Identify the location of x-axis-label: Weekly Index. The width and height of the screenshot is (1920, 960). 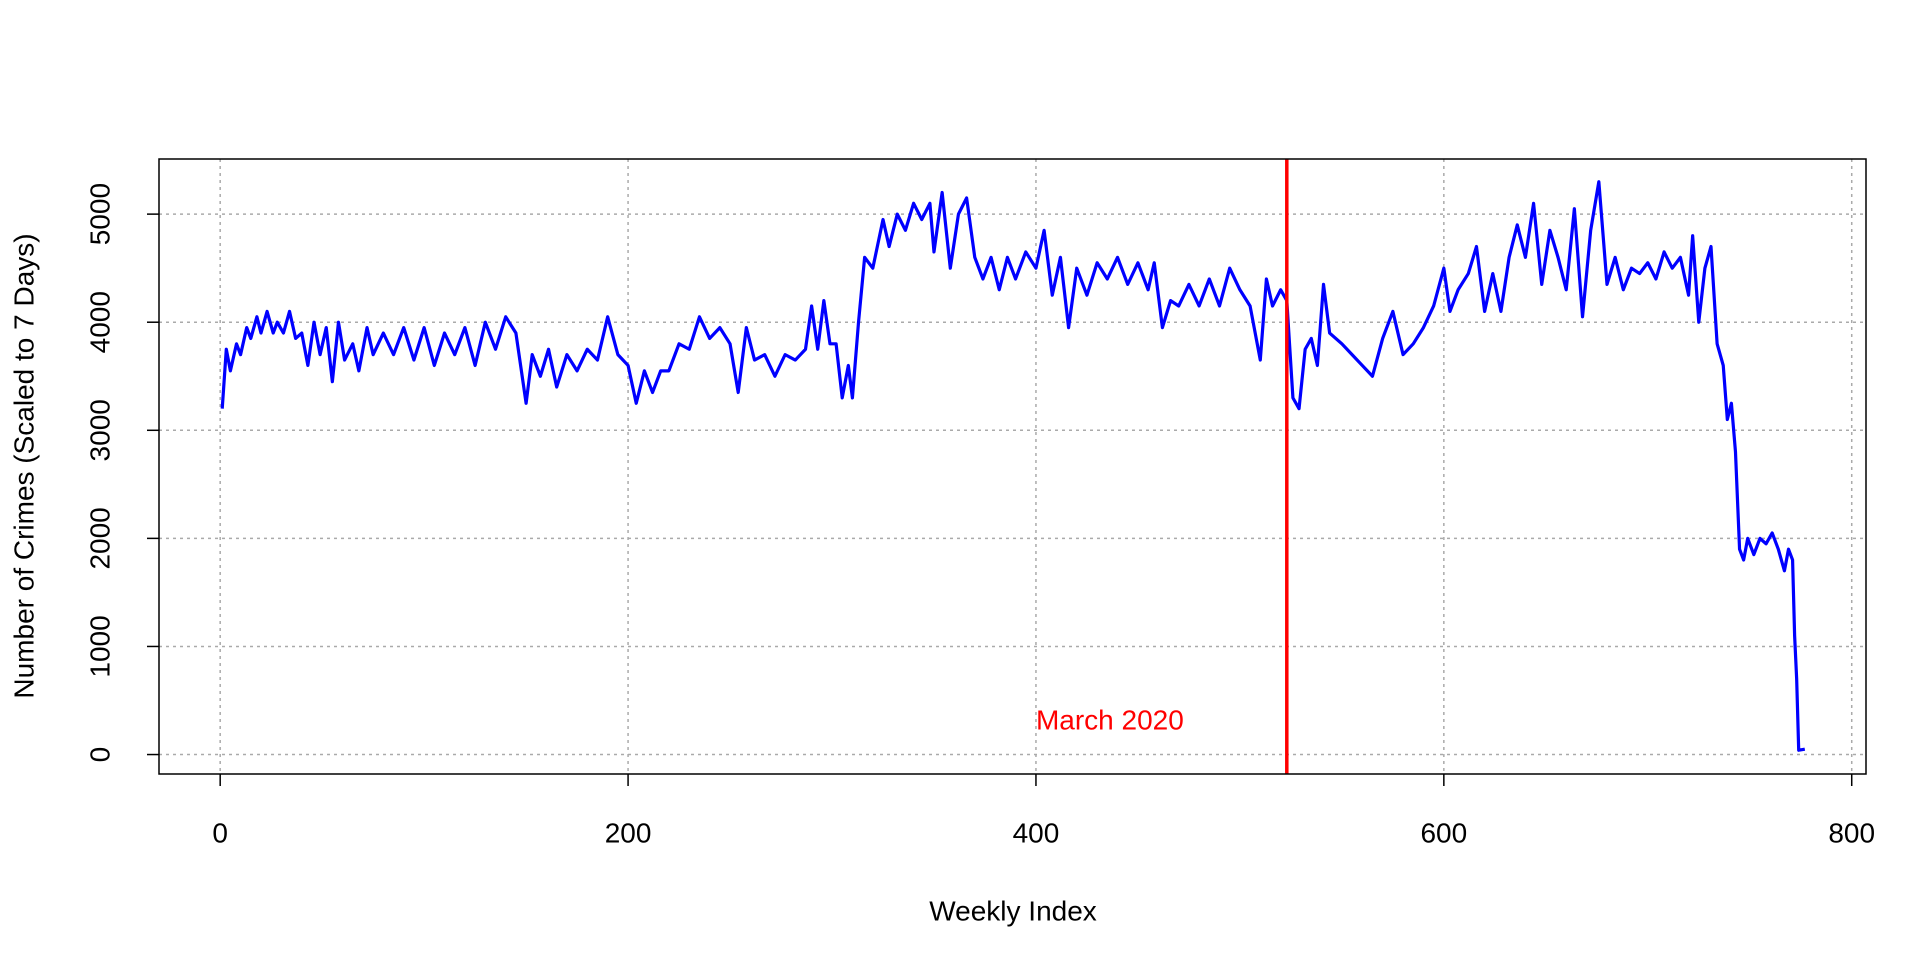
(1013, 910).